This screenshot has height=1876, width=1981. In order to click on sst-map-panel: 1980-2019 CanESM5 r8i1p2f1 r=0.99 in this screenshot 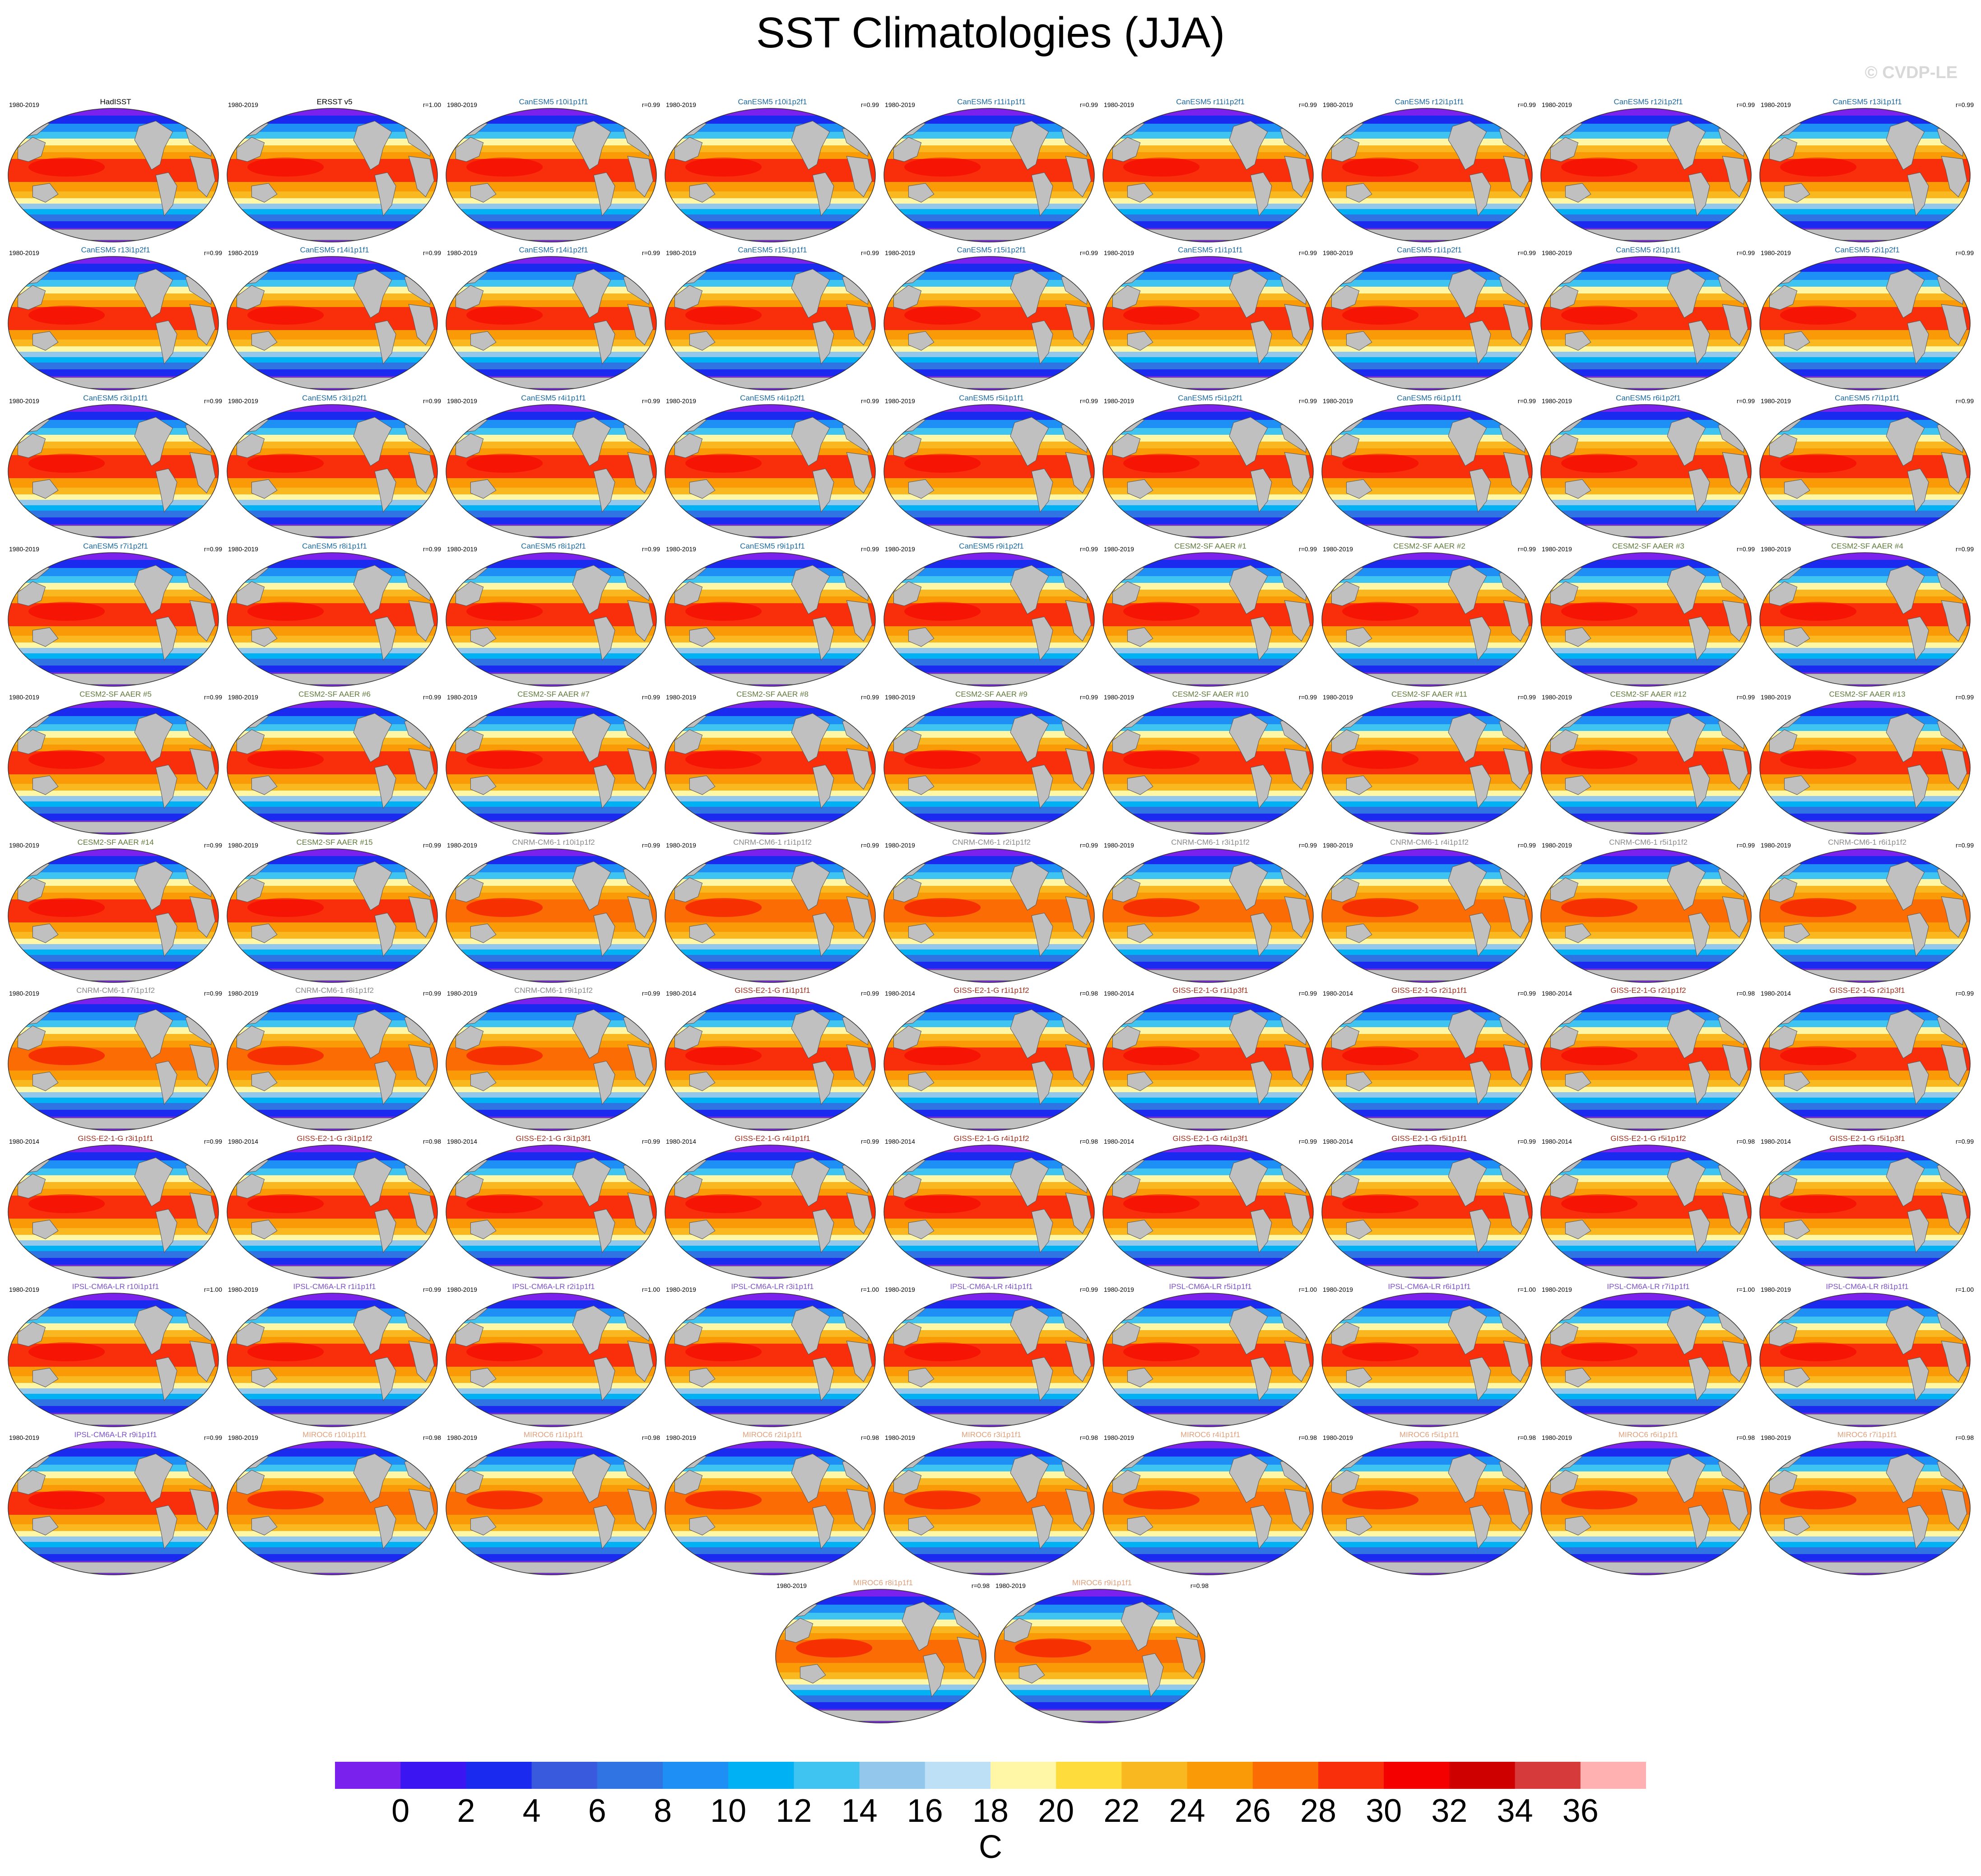, I will do `click(553, 618)`.